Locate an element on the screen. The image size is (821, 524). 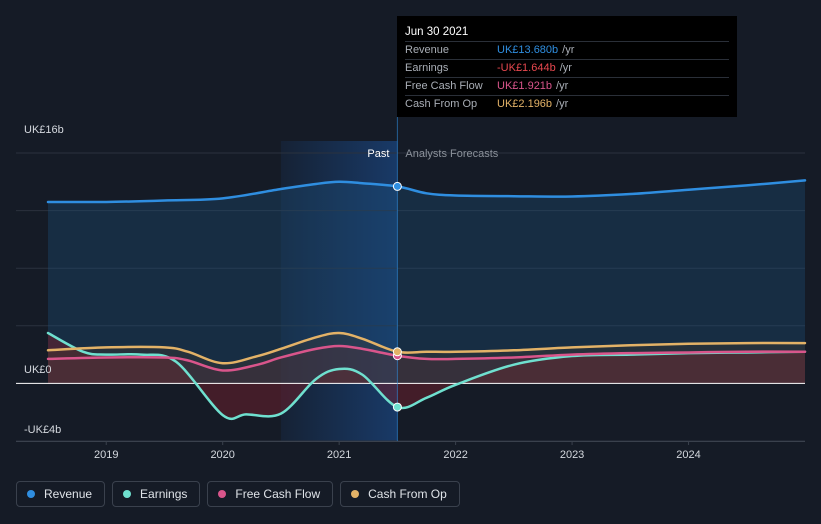
y-tick-label-zero: UK£0 is located at coordinates (38, 370).